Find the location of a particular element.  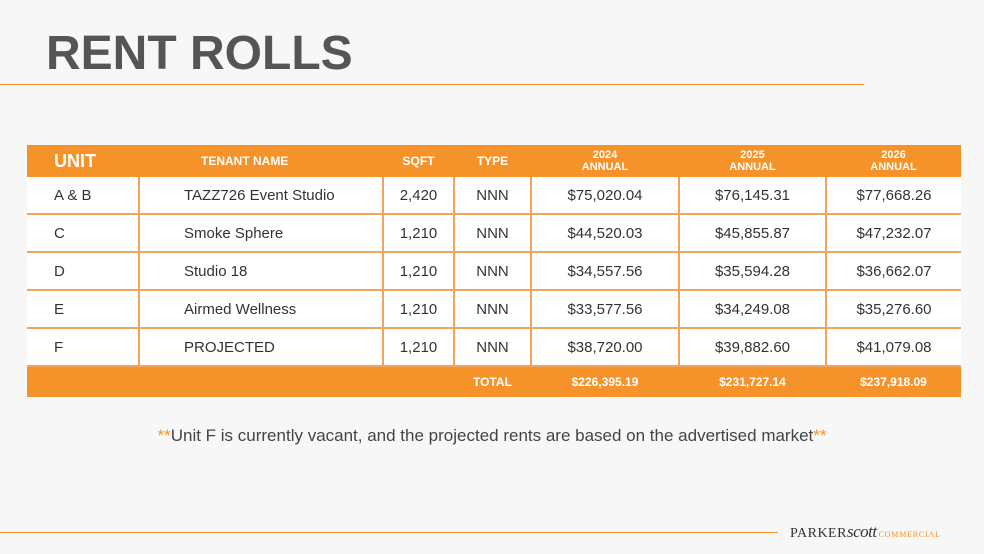

parkerscott-logo: PARKERscott COMMERCIAL is located at coordinates (865, 533).